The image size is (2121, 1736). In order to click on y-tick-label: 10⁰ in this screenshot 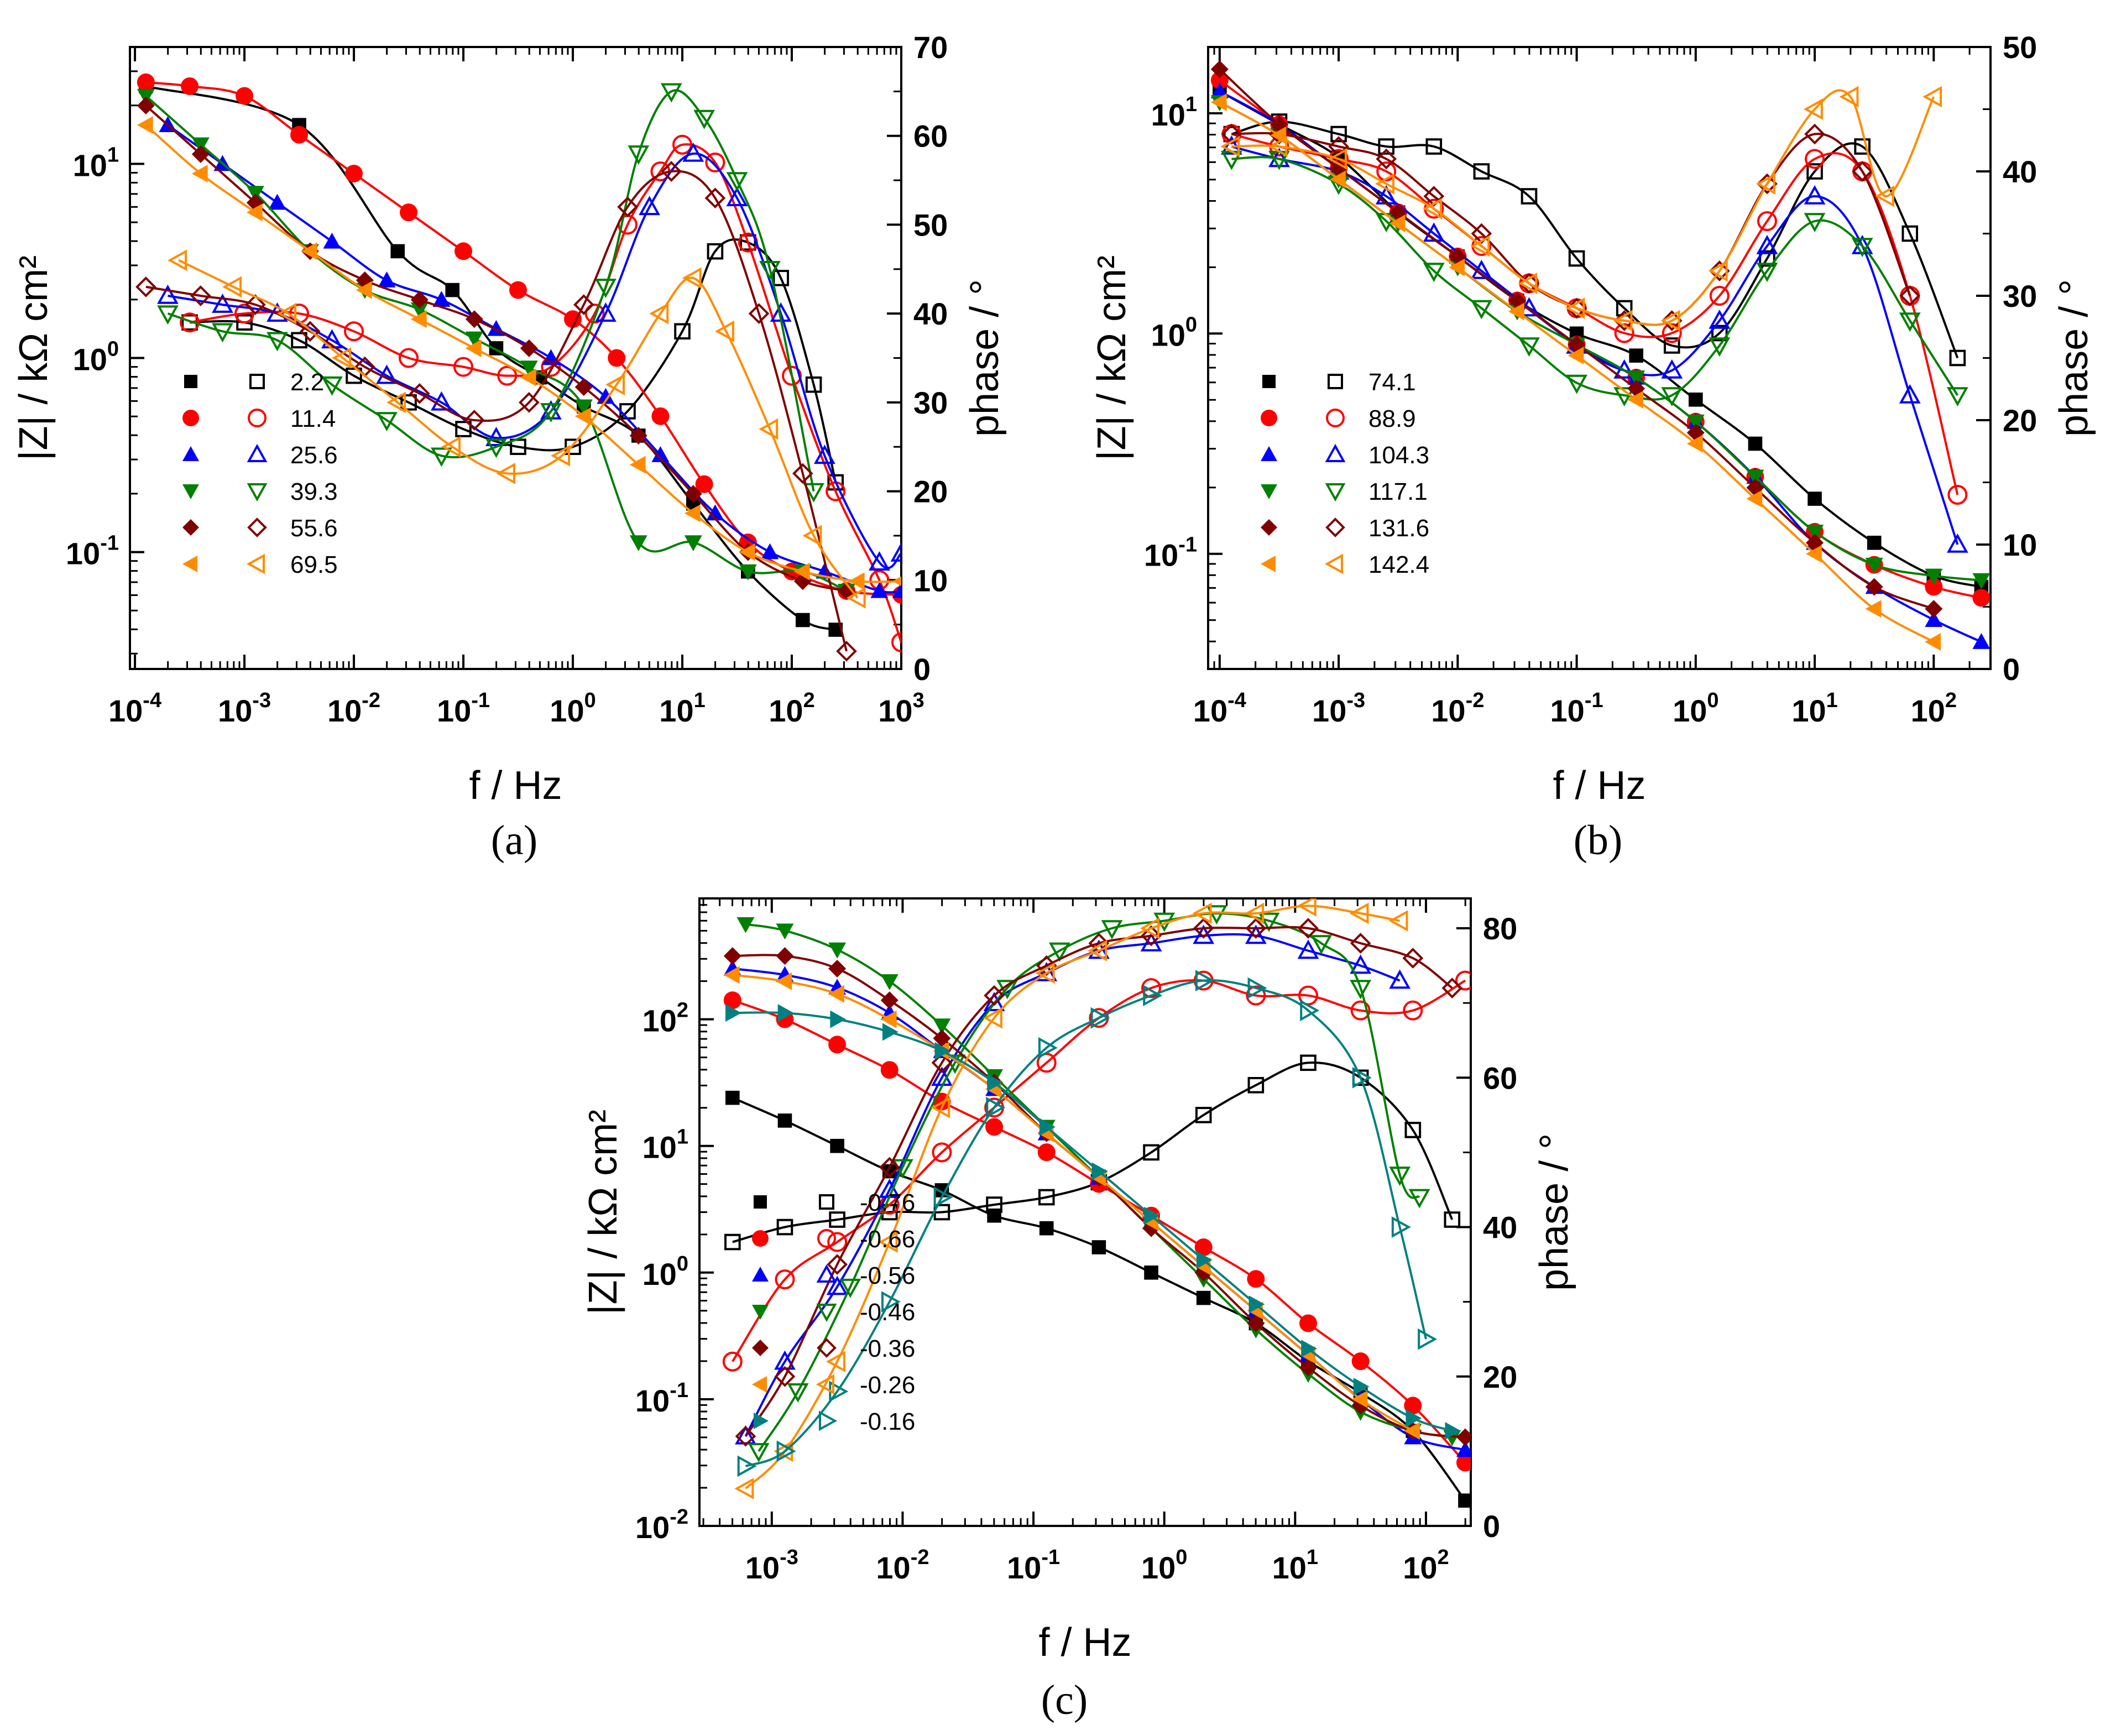, I will do `click(665, 1271)`.